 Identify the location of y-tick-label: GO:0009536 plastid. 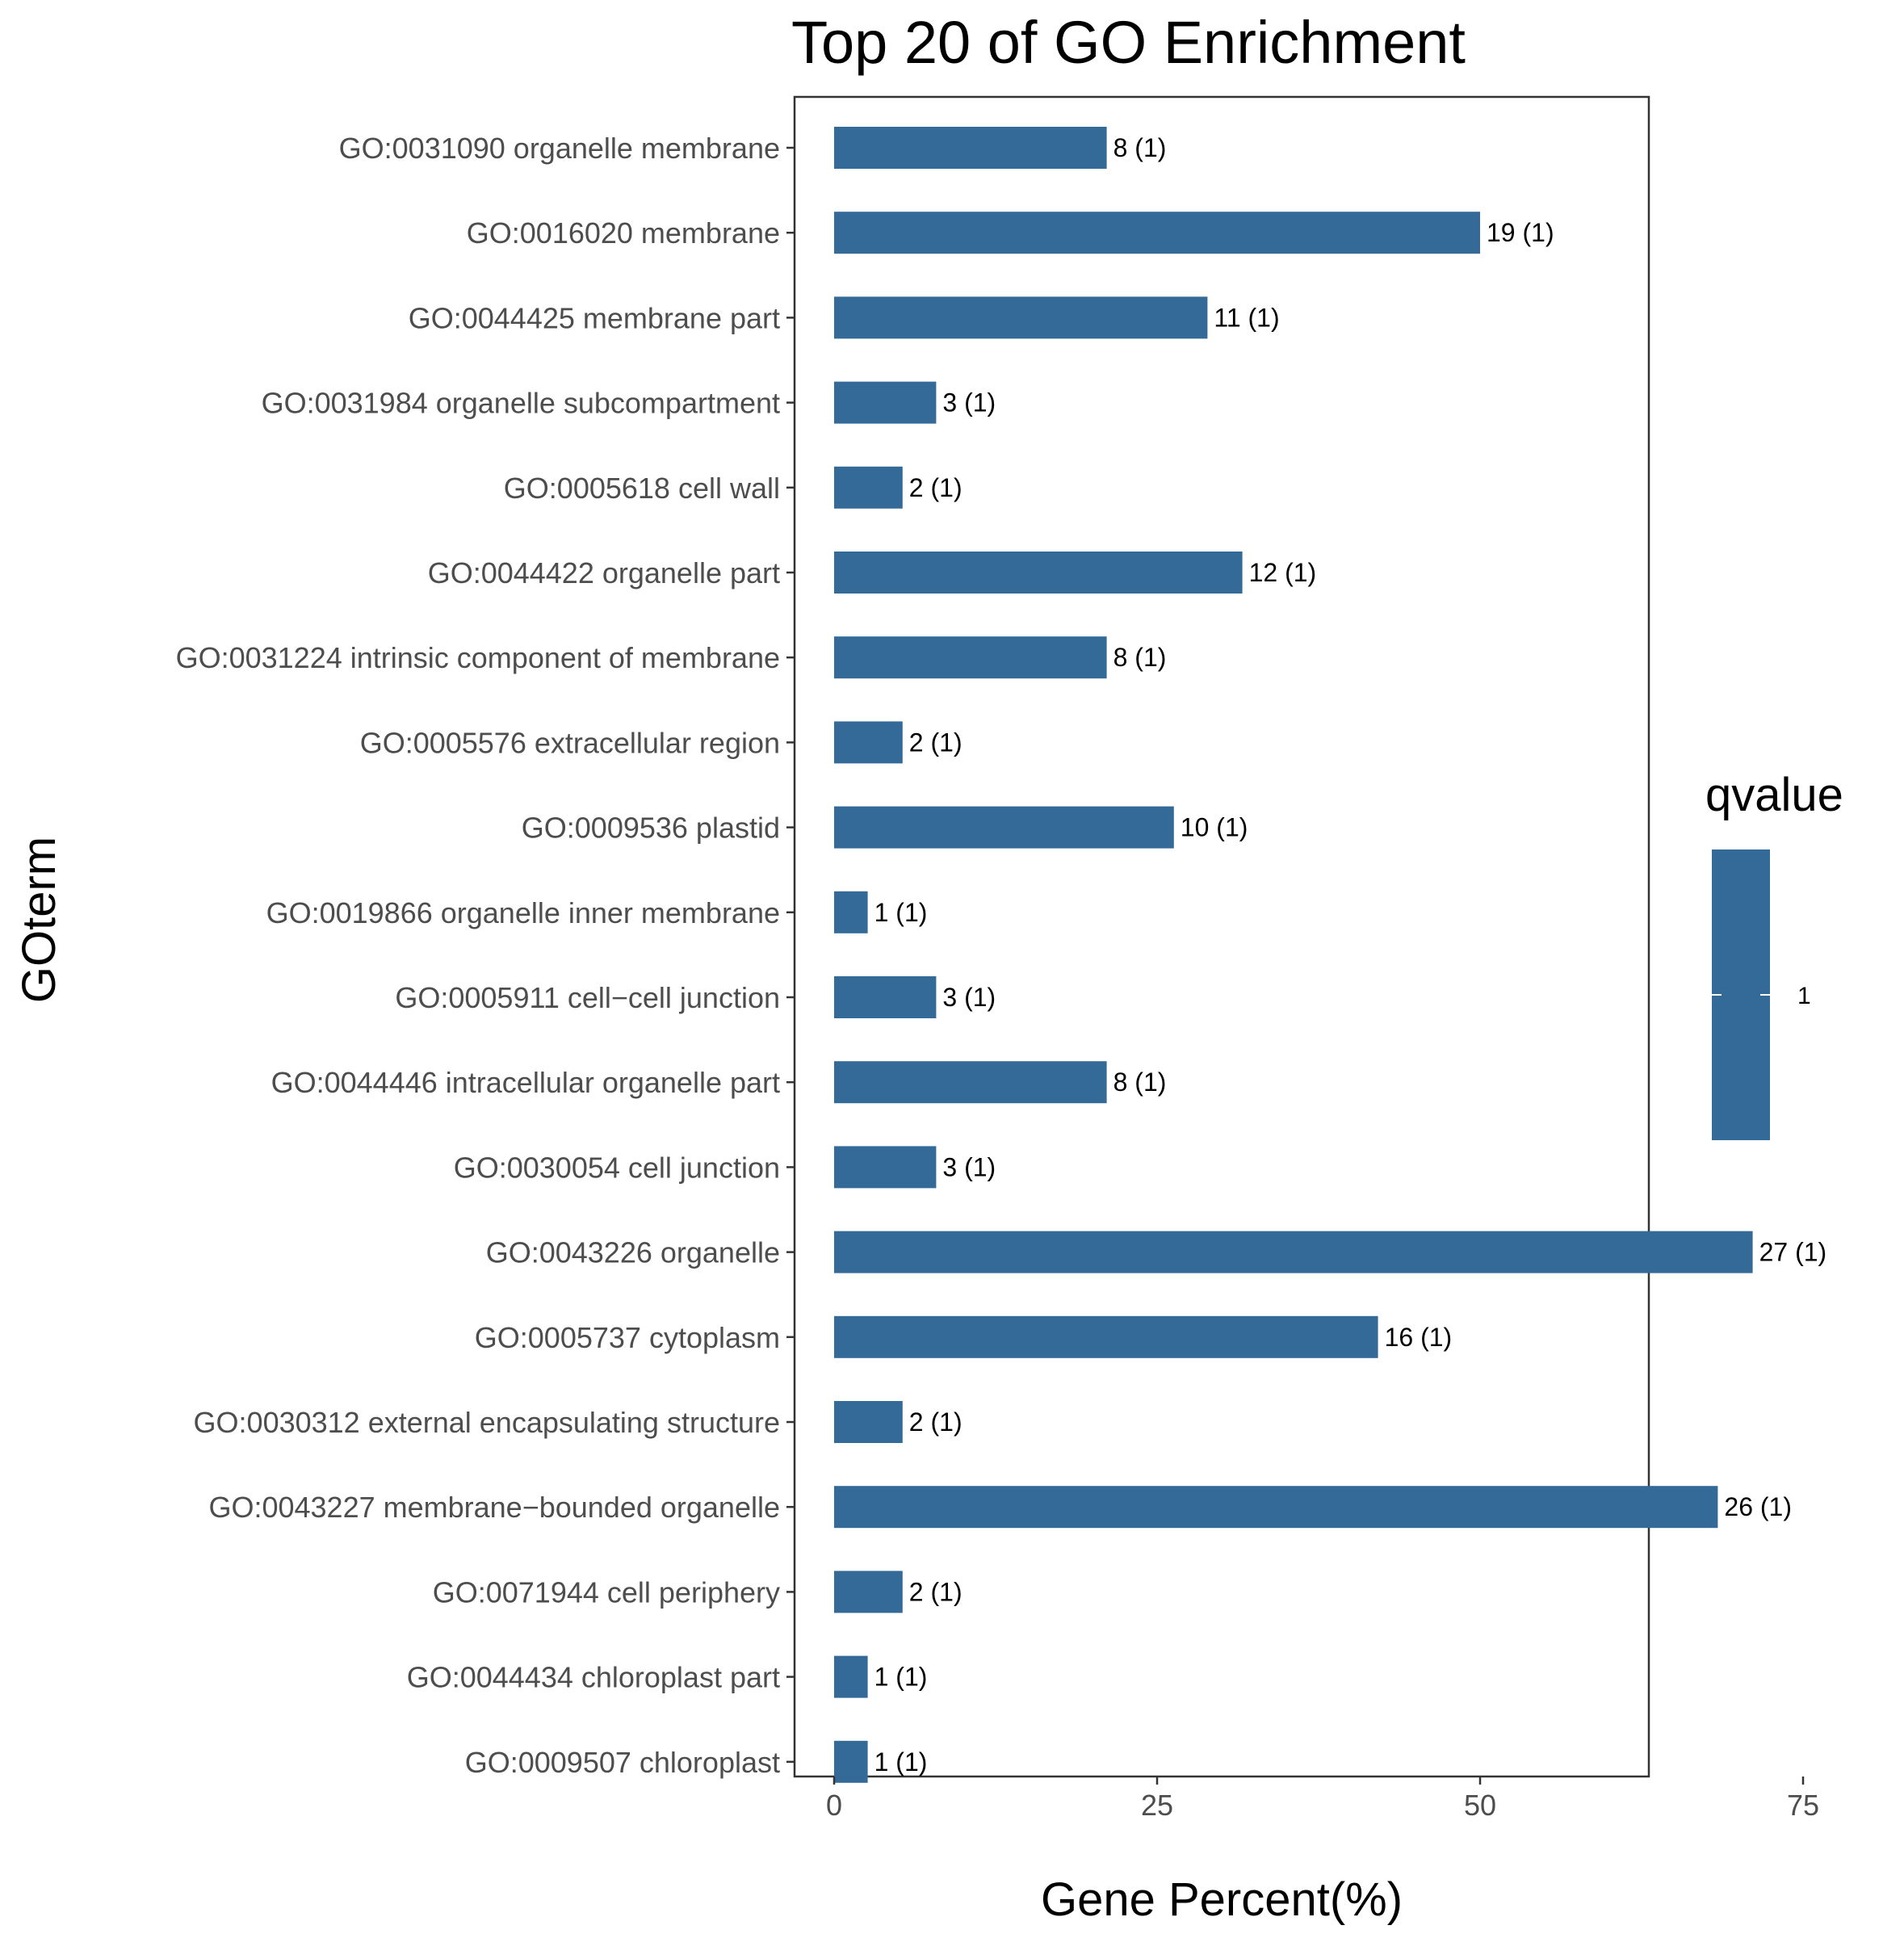
(651, 828).